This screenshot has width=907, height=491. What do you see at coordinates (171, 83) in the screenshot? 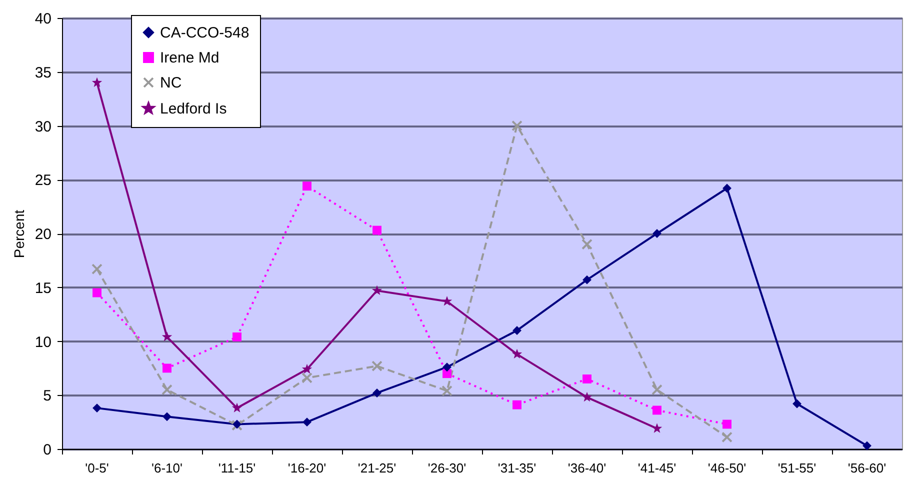
I see `legend-label: NC` at bounding box center [171, 83].